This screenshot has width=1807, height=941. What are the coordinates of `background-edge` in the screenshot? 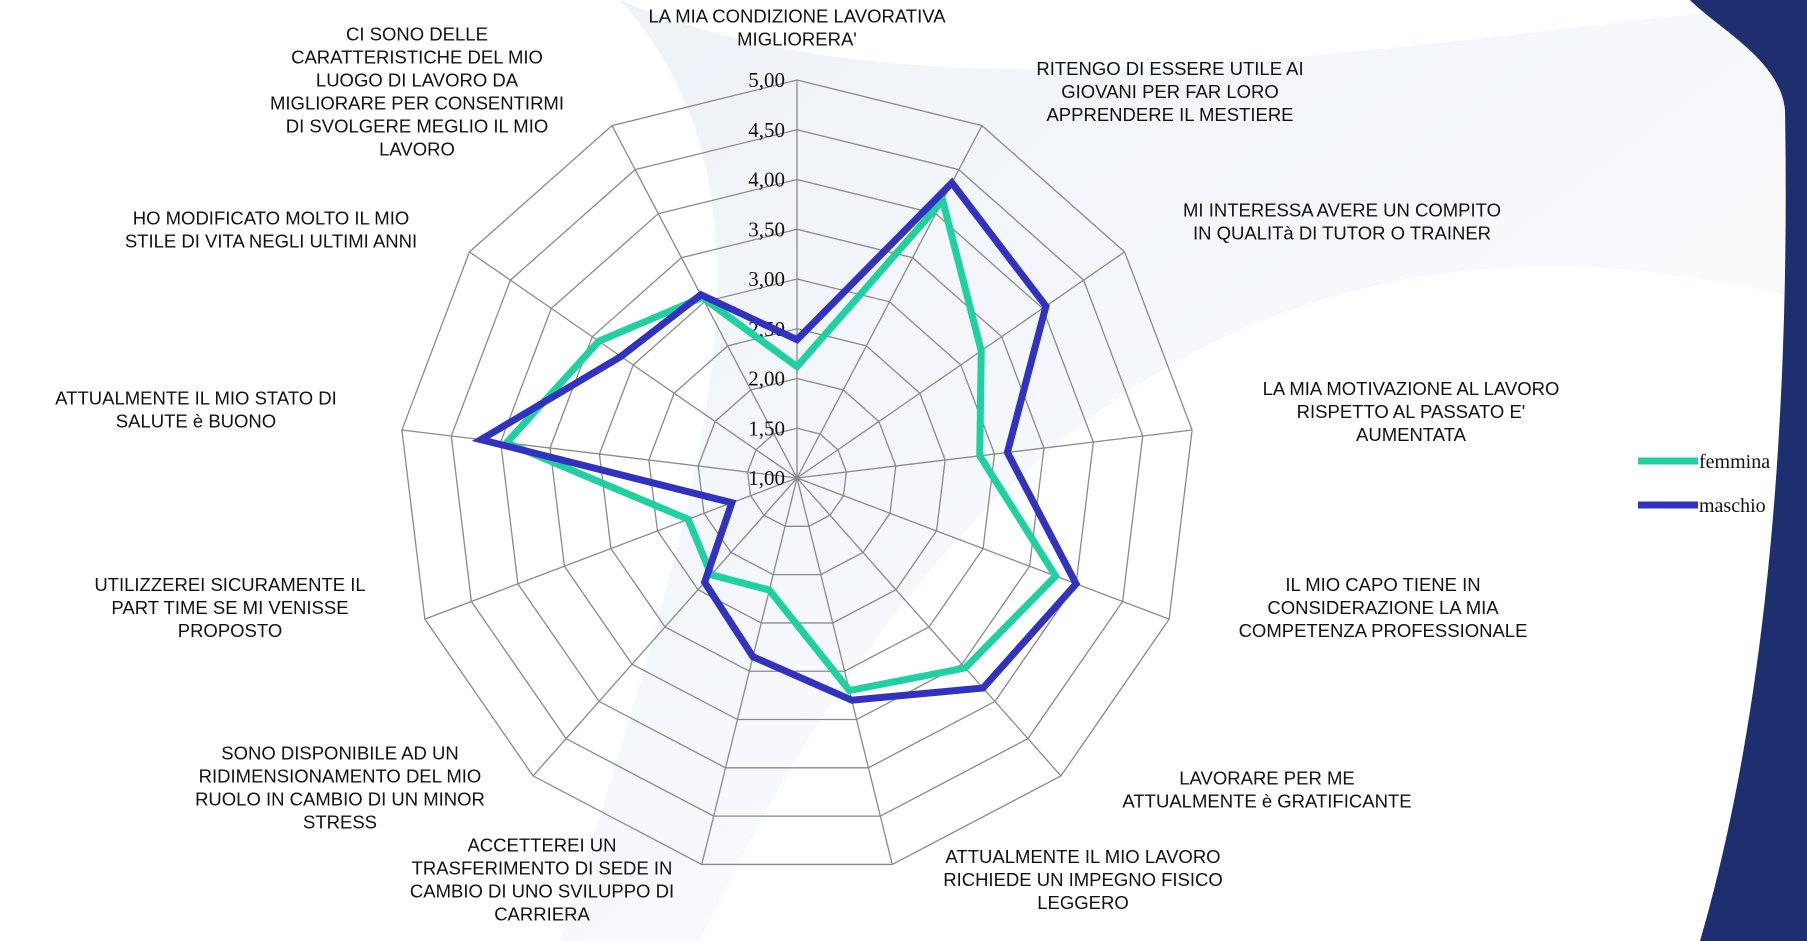 It's located at (1748, 470).